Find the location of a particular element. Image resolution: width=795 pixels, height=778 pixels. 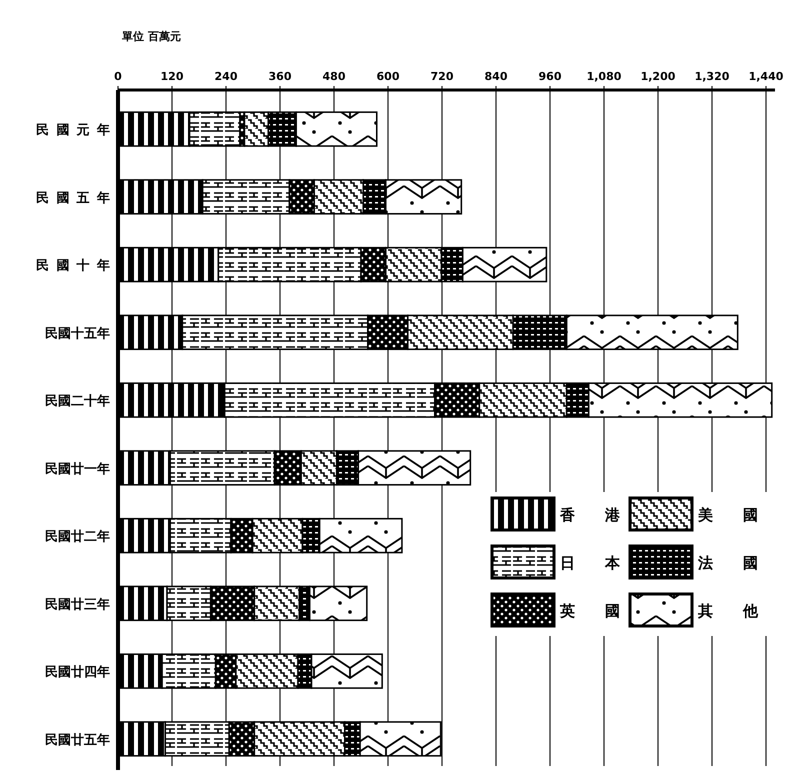

x-tick-label: 720 is located at coordinates (442, 76).